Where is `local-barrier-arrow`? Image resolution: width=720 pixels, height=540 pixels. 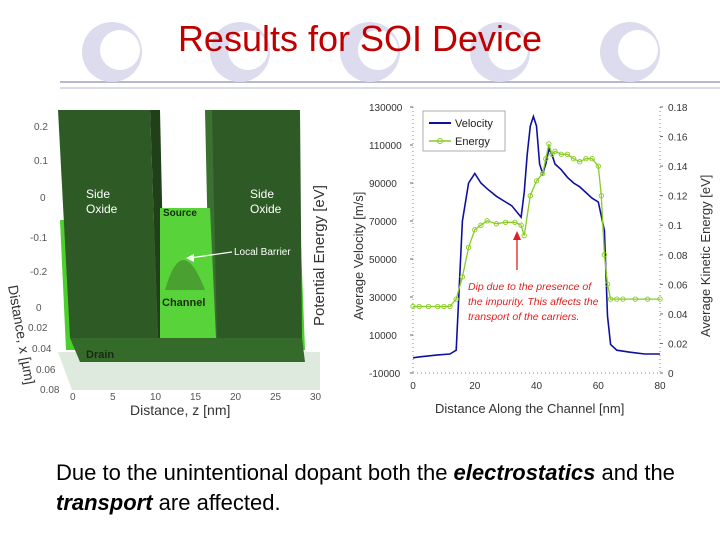
local-barrier-arrow is located at coordinates (211, 255).